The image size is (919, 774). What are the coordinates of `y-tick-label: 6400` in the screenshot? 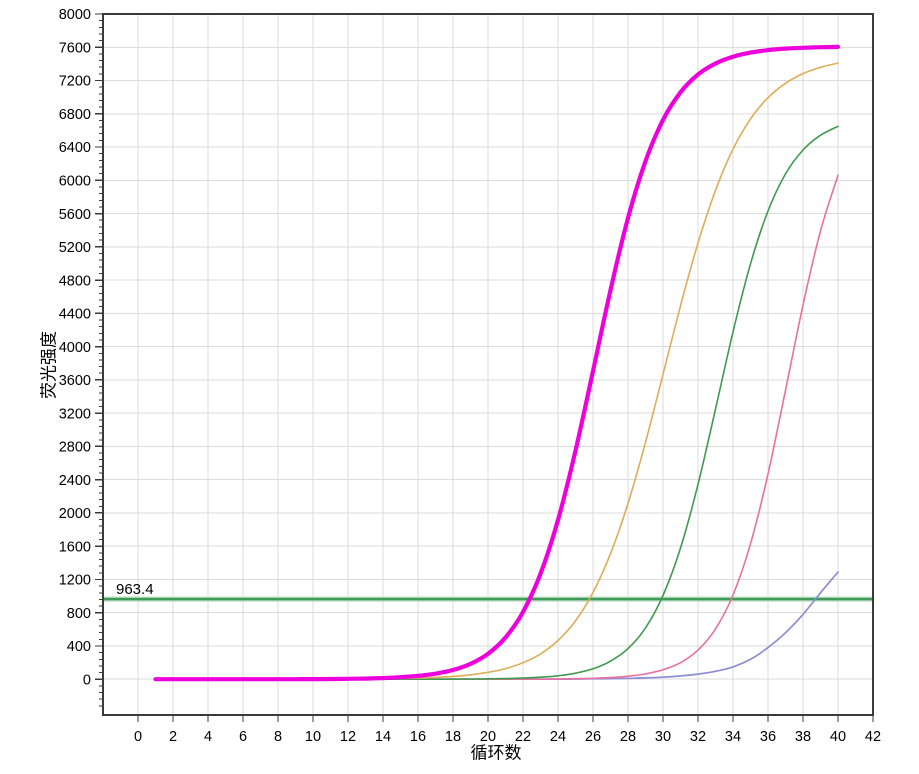 It's located at (75, 148).